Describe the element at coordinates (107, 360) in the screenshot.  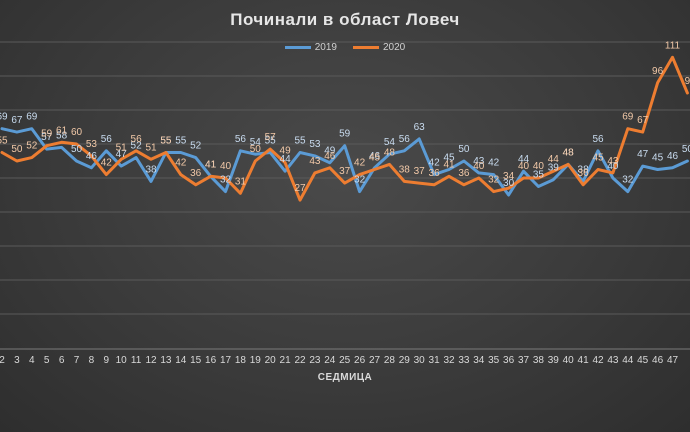
I see `x-tick-label: 9` at that location.